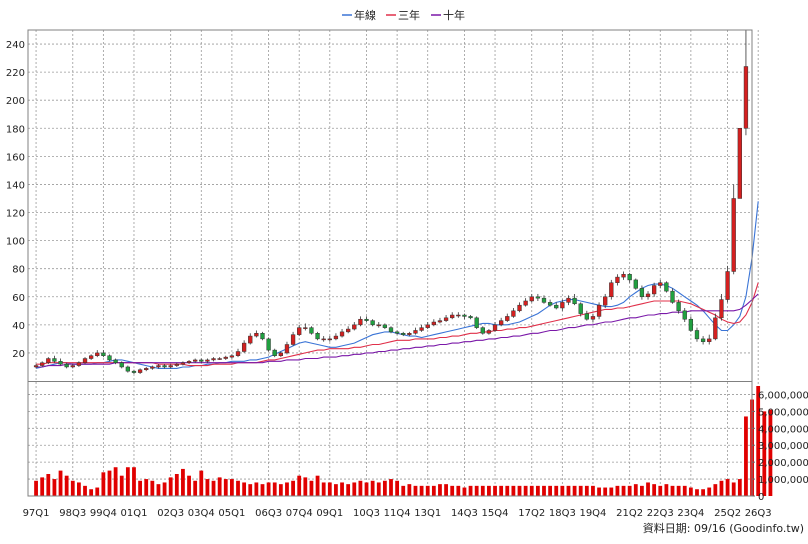 The height and width of the screenshot is (544, 808). I want to click on volume-tick-label: 3,000,000, so click(783, 446).